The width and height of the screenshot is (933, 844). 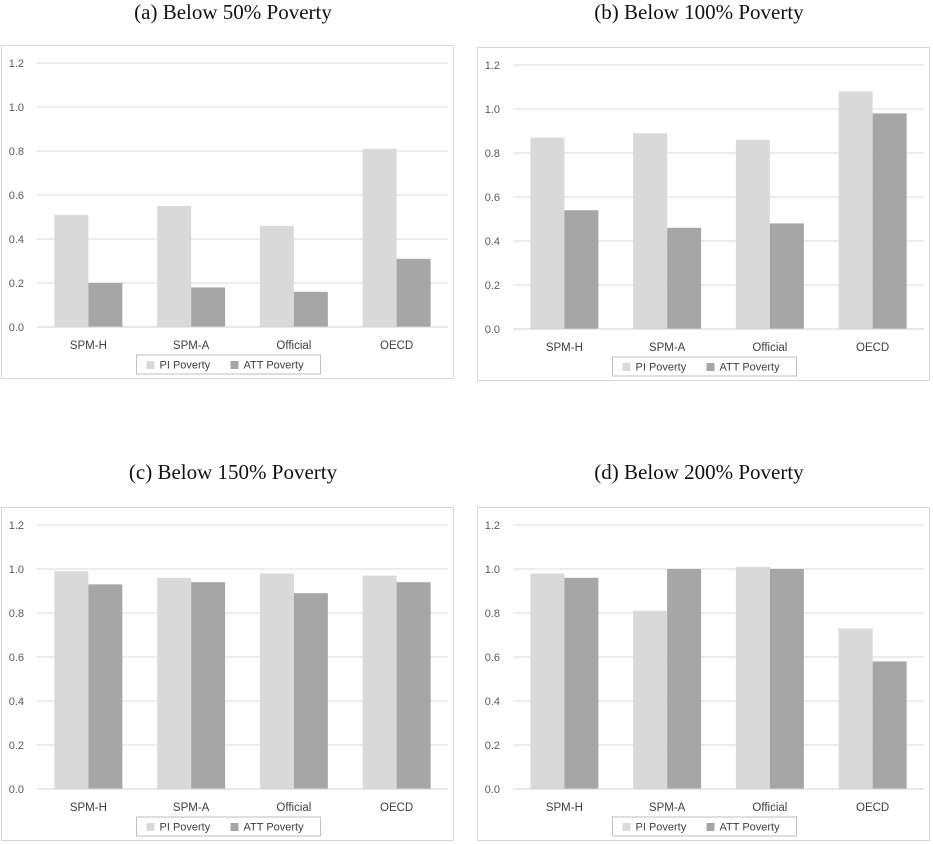 I want to click on panel-b-title: (b) Below 100% Poverty, so click(x=699, y=12).